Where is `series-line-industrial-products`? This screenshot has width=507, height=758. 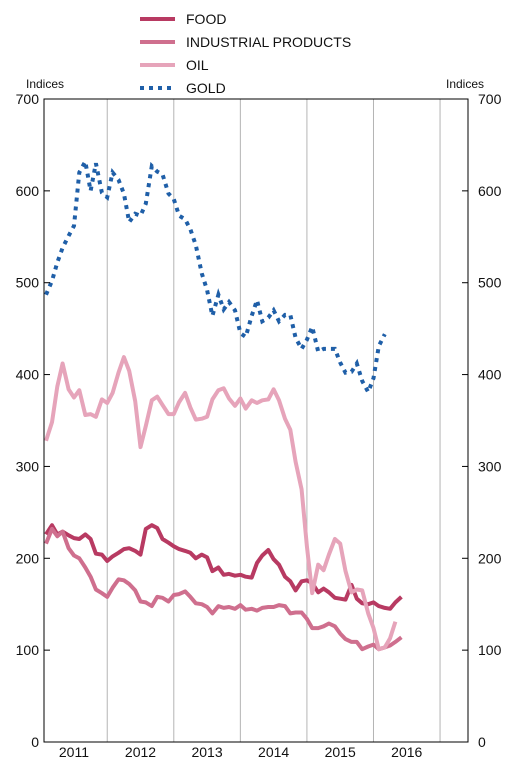 series-line-industrial-products is located at coordinates (223, 589).